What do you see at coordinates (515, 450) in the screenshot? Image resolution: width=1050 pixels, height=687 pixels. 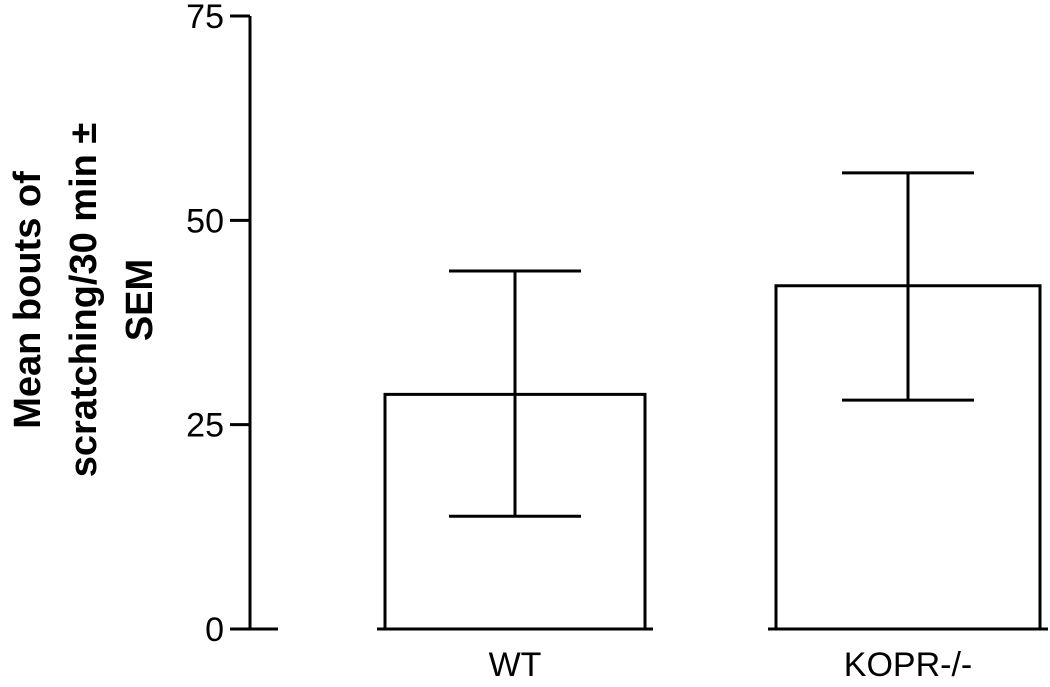 I see `bar-wt` at bounding box center [515, 450].